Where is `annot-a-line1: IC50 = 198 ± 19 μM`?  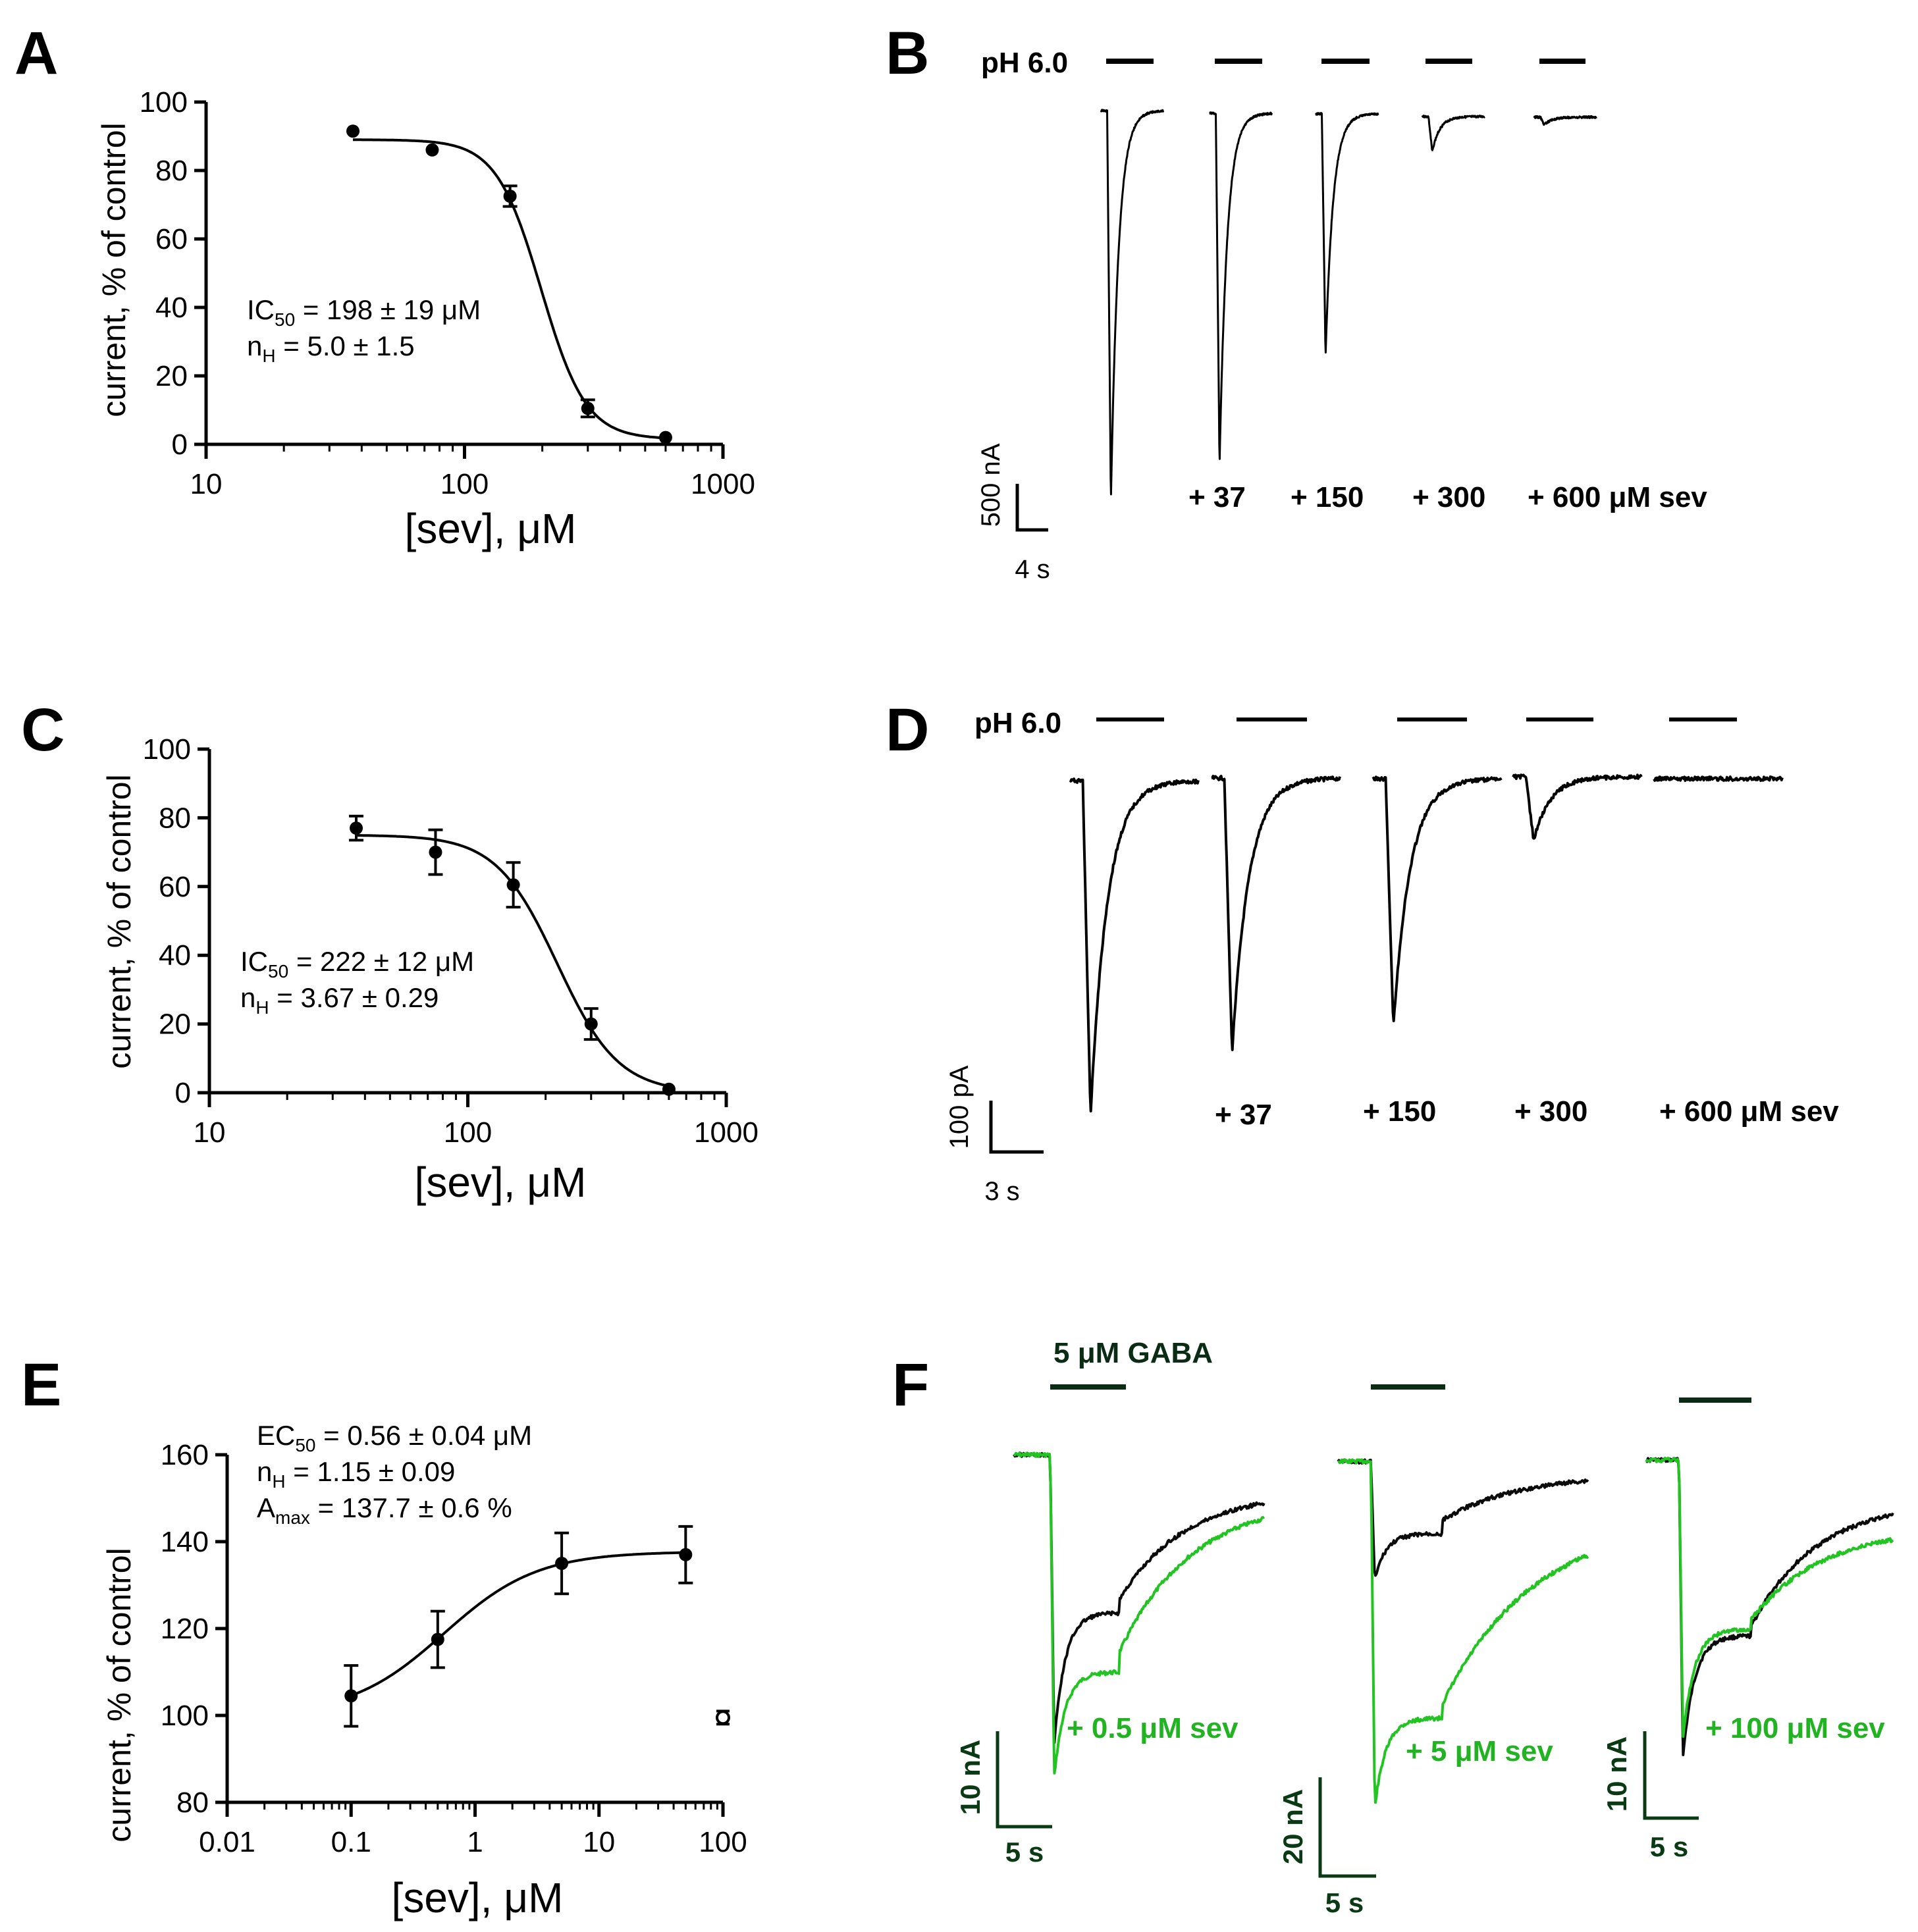 annot-a-line1: IC50 = 198 ± 19 μM is located at coordinates (364, 312).